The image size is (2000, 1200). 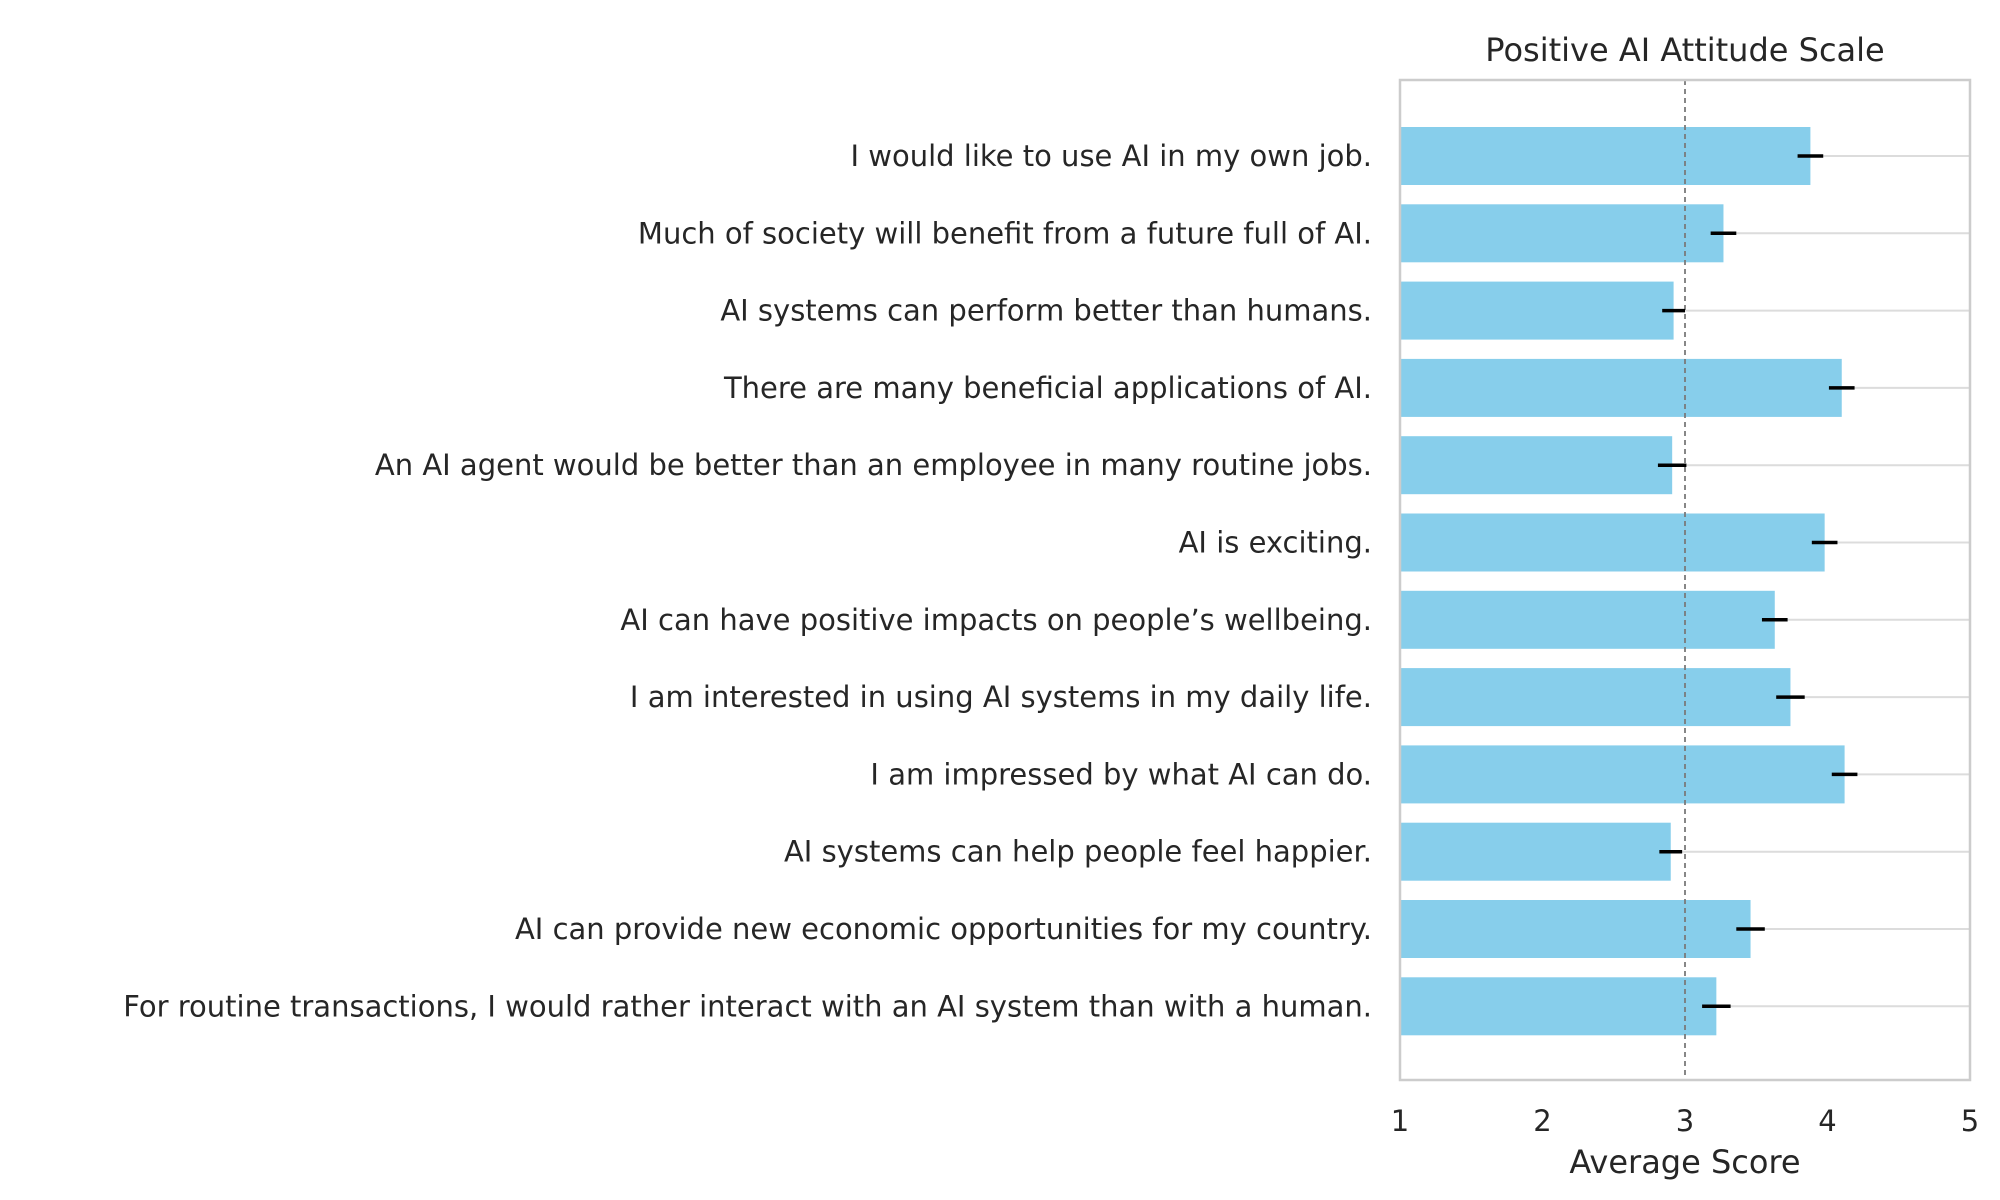 I want to click on x-tick-label: 2, so click(x=1542, y=1121).